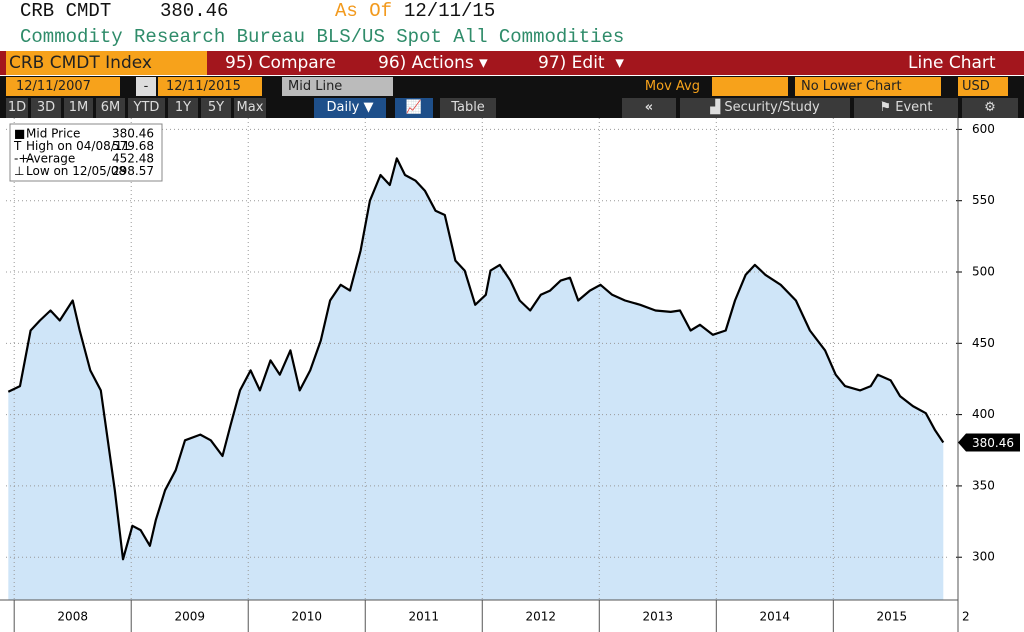  What do you see at coordinates (750, 86) in the screenshot?
I see `study-field` at bounding box center [750, 86].